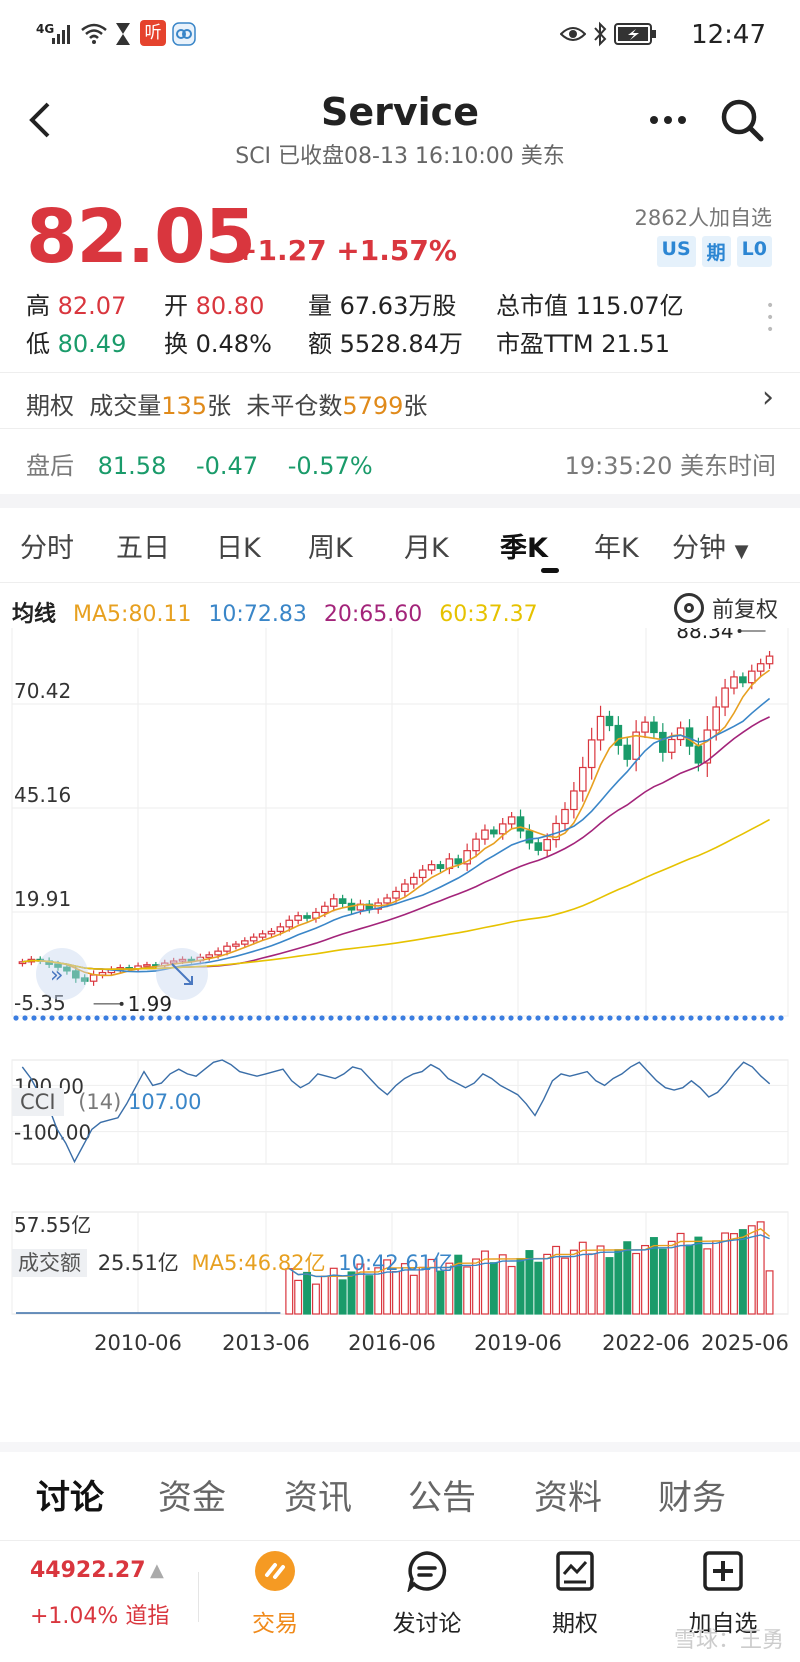  Describe the element at coordinates (143, 548) in the screenshot. I see `tab-five-day: 五日` at that location.